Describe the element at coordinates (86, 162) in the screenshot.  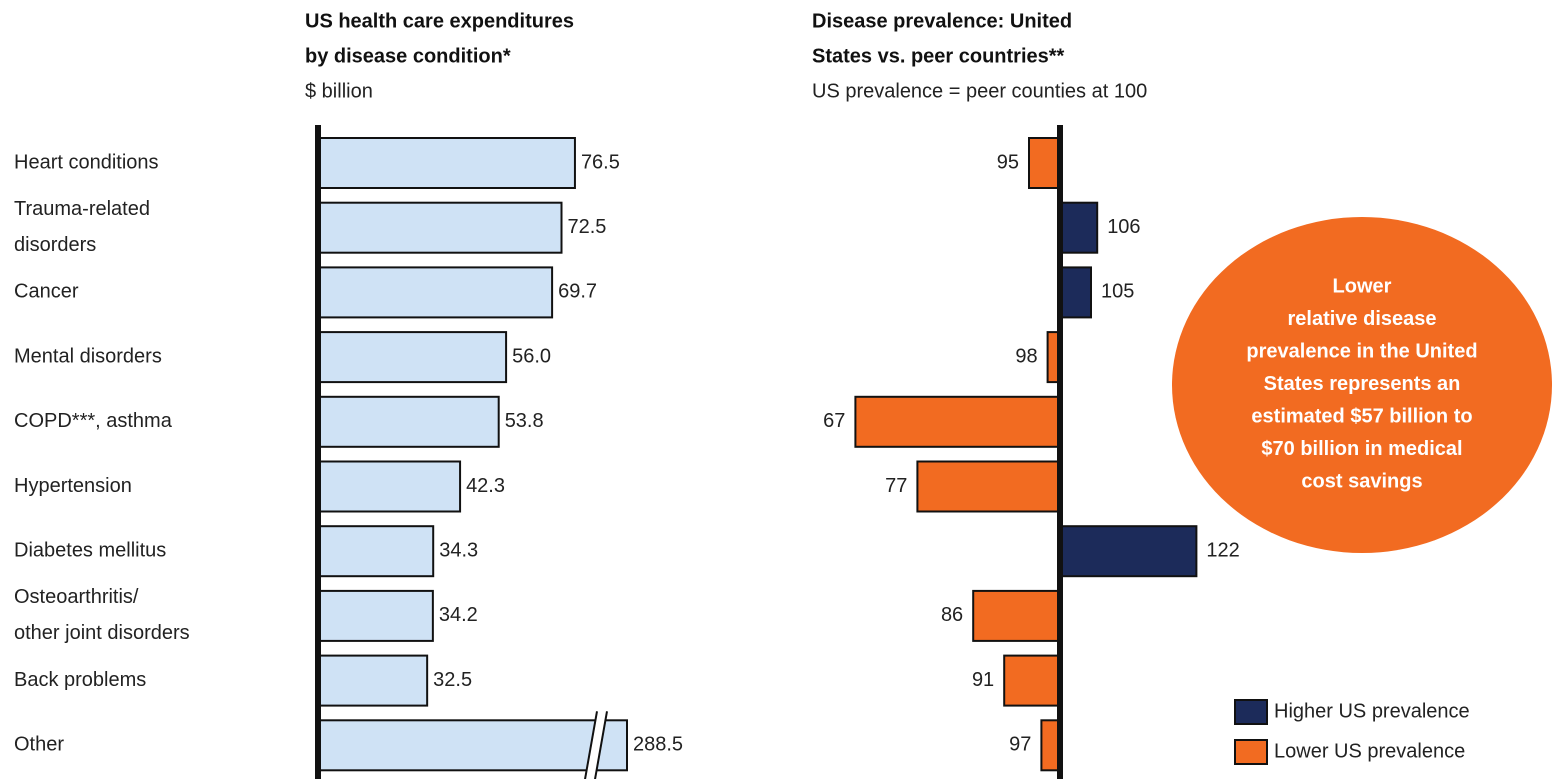
I see `category-label: Heart conditions` at that location.